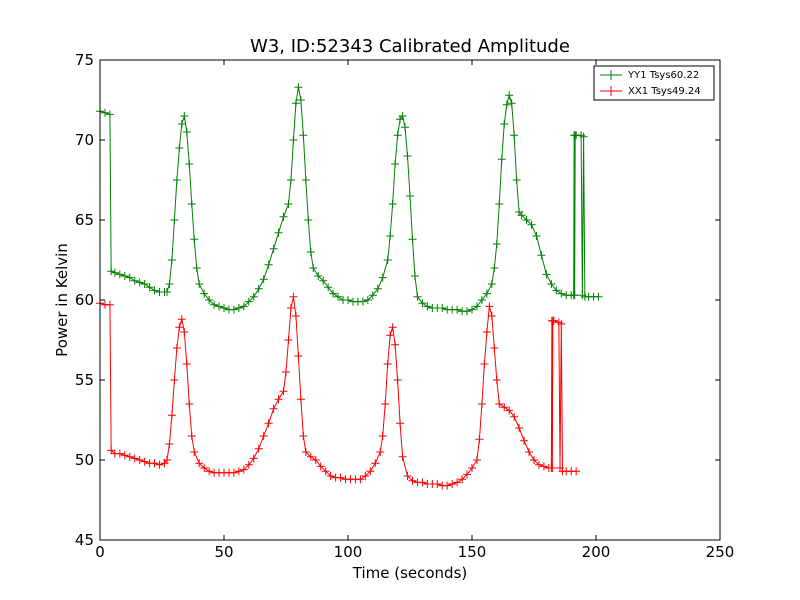 The height and width of the screenshot is (600, 800). I want to click on legend-box, so click(654, 83).